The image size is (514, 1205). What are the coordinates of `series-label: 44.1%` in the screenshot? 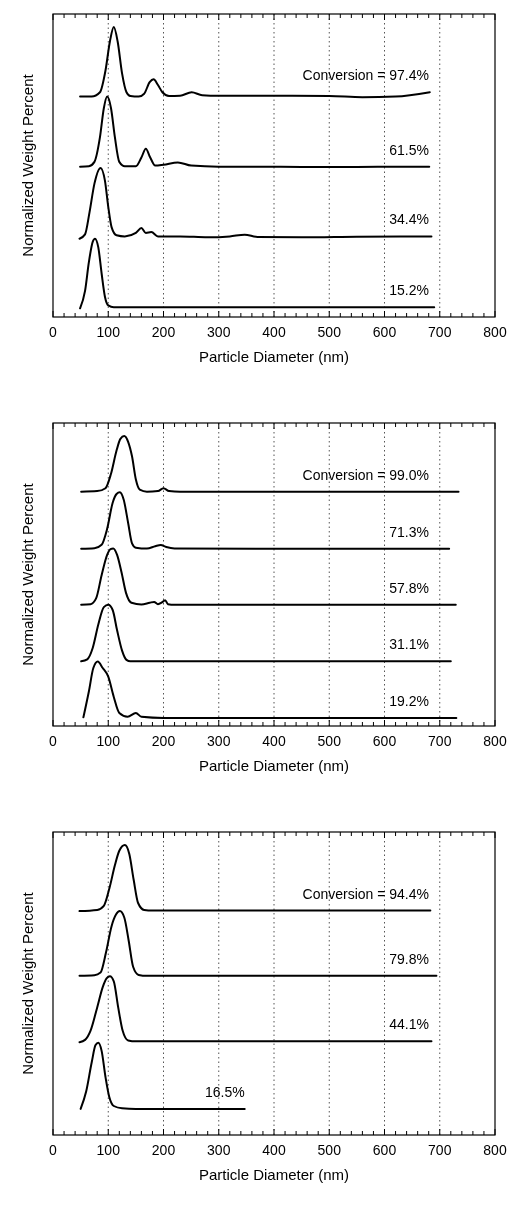 It's located at (409, 1024).